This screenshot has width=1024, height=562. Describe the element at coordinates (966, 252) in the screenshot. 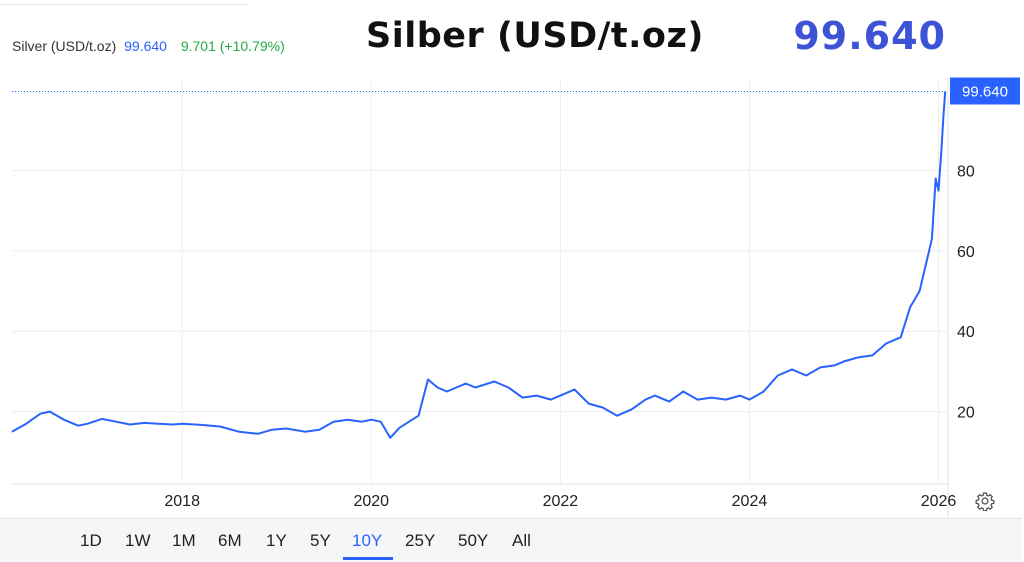

I see `y-tick-label: 60` at that location.